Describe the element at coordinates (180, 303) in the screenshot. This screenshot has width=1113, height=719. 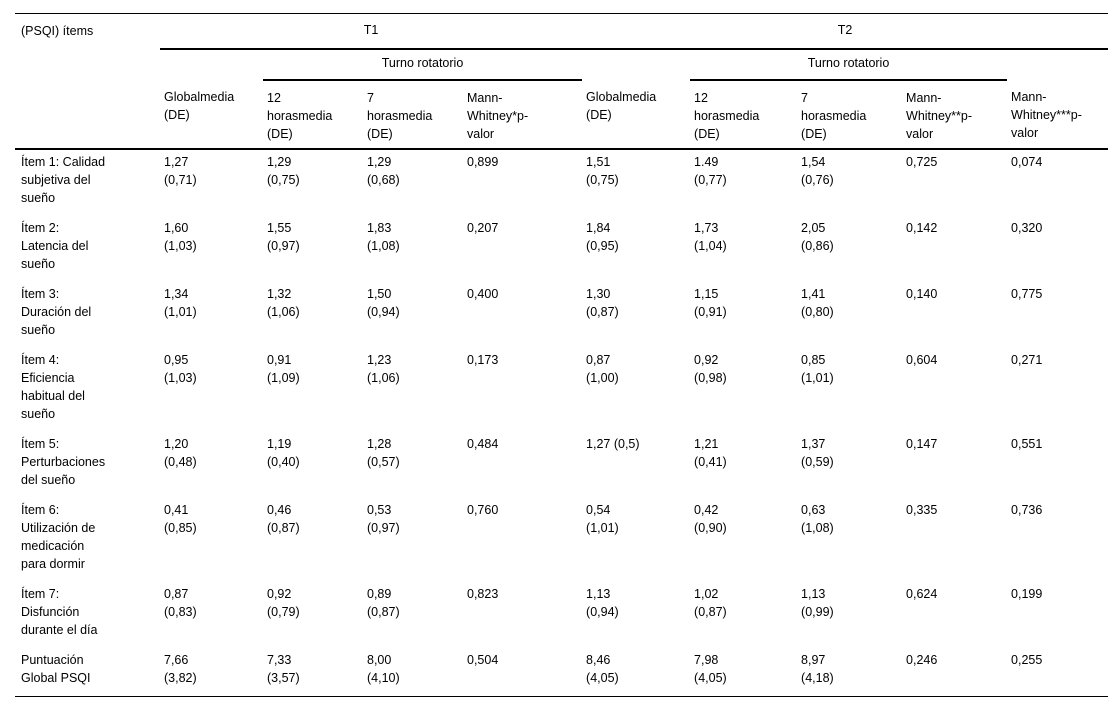
I see `data-cell: 1,34 (1,01)` at that location.